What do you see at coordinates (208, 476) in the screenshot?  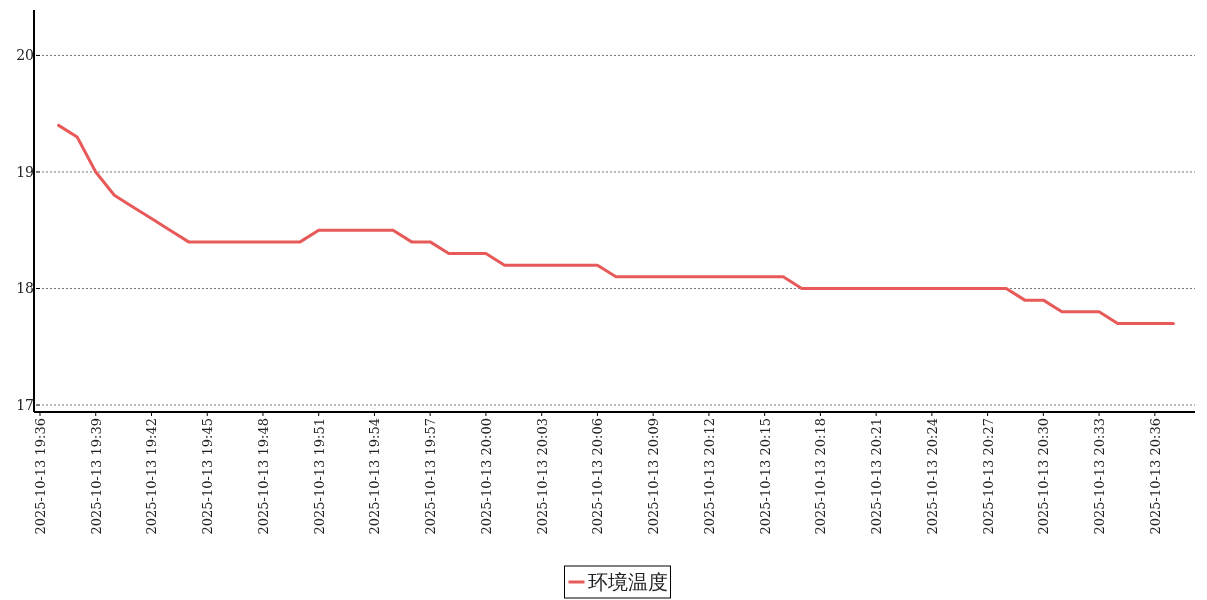 I see `x-tick-label: 2025-10-13 19:45` at bounding box center [208, 476].